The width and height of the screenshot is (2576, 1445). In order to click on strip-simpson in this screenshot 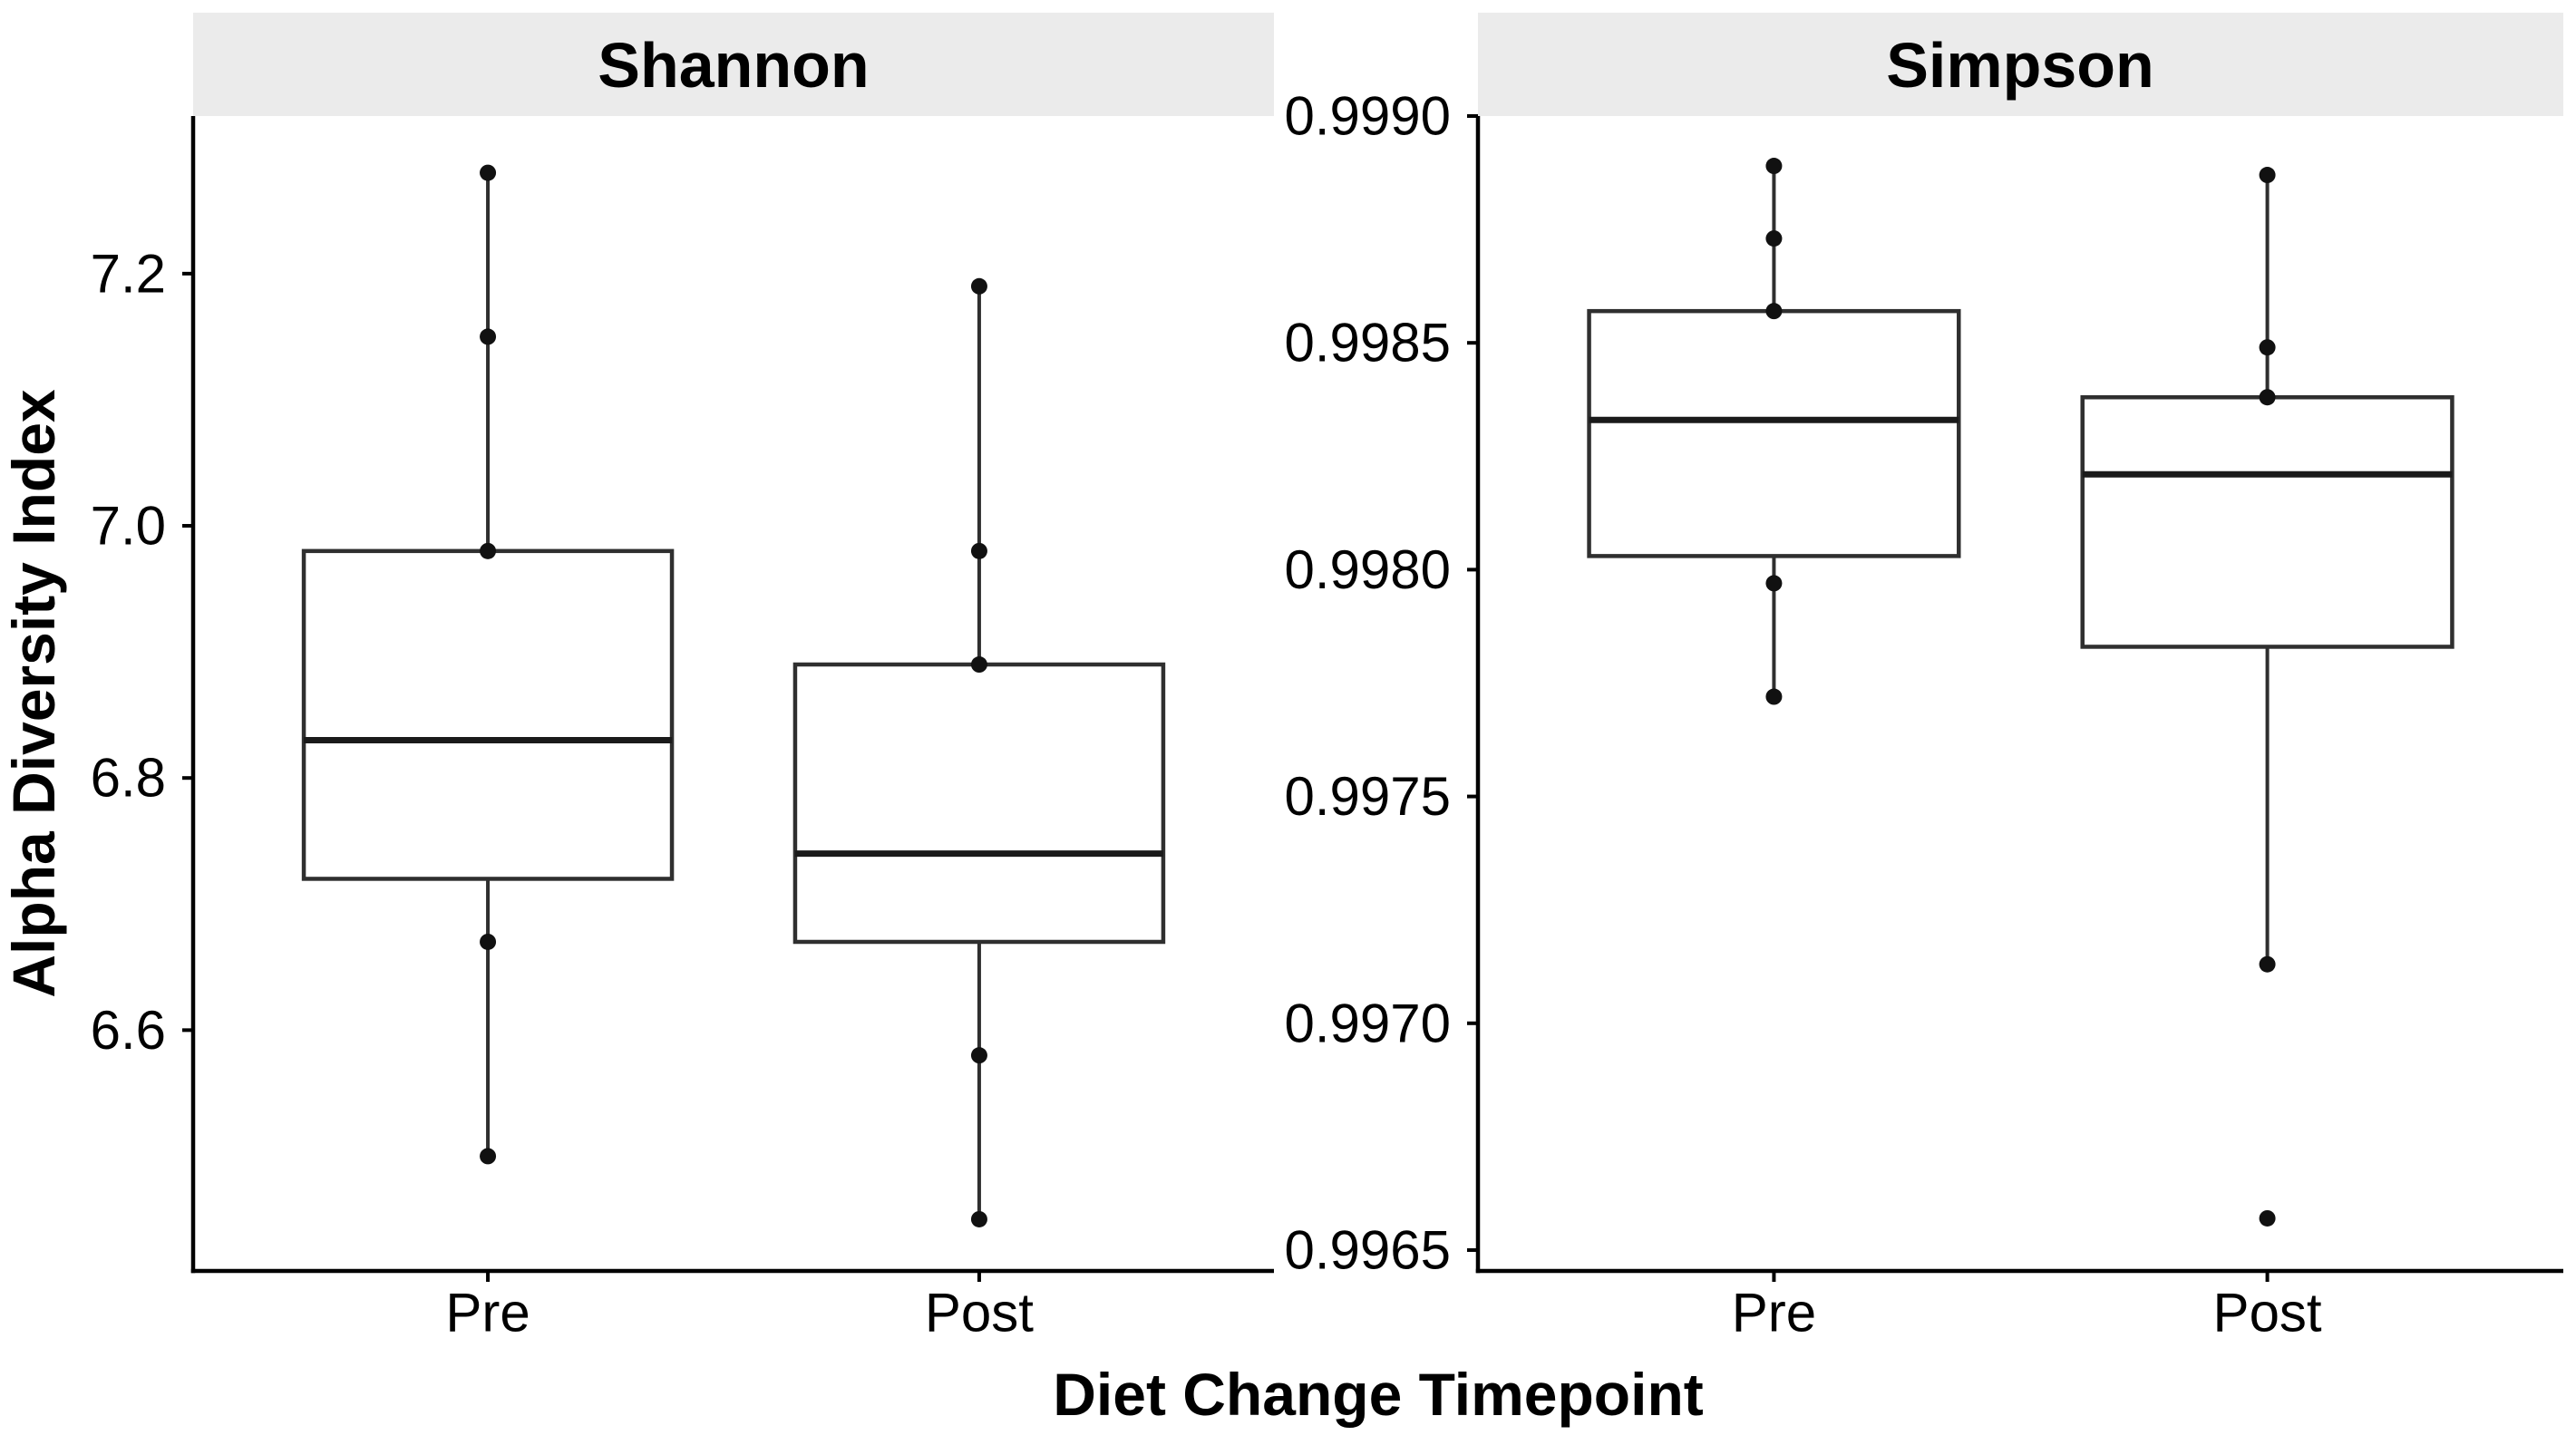, I will do `click(2020, 64)`.